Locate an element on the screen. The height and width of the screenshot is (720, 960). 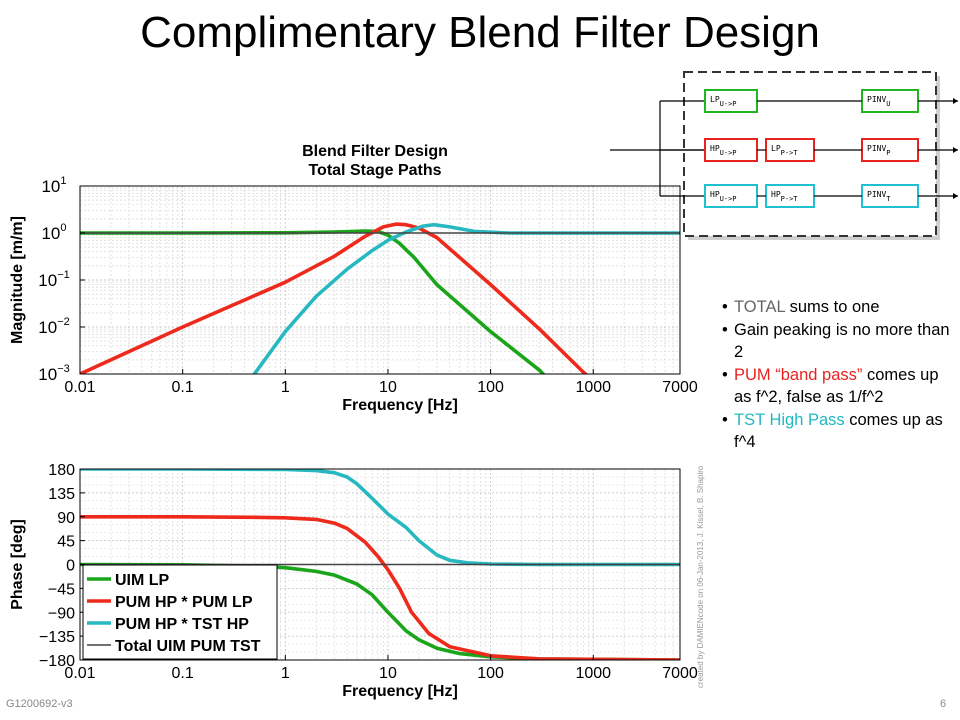
slide-title: Complimentary Blend Filter Design is located at coordinates (480, 32).